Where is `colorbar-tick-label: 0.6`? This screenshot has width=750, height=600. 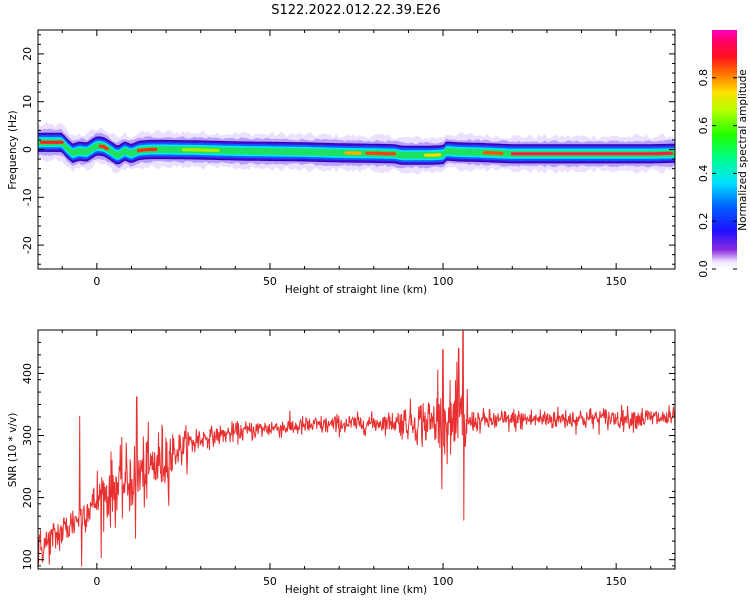
colorbar-tick-label: 0.6 is located at coordinates (703, 126).